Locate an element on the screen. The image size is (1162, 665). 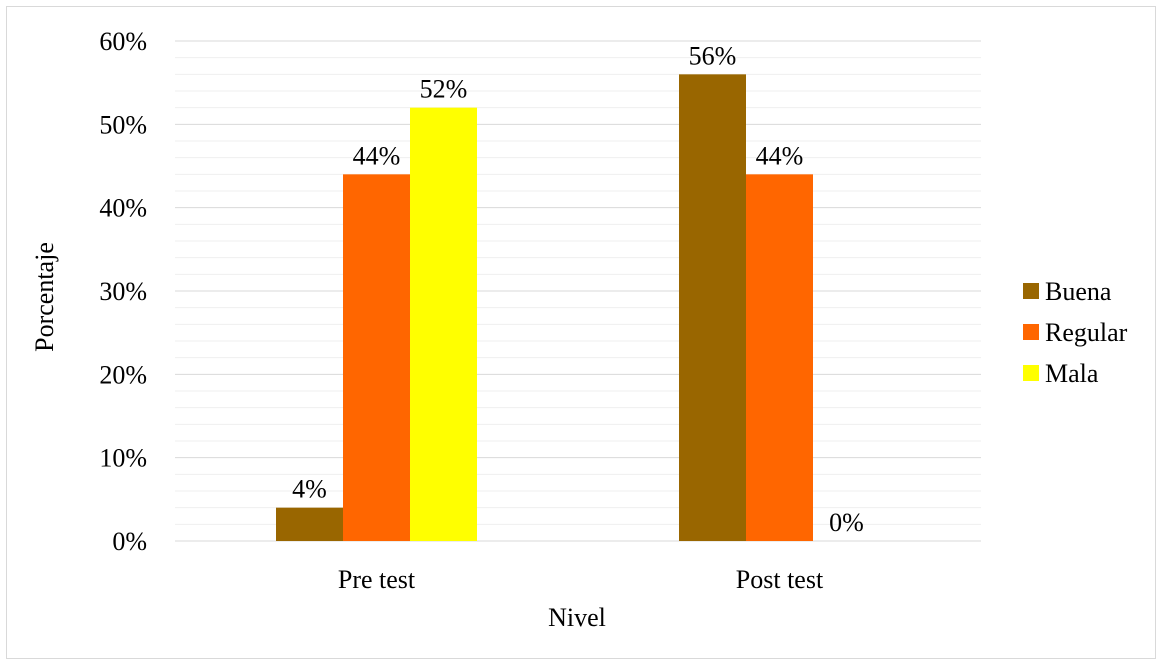
legend: Buena Regular Mala is located at coordinates (1075, 332).